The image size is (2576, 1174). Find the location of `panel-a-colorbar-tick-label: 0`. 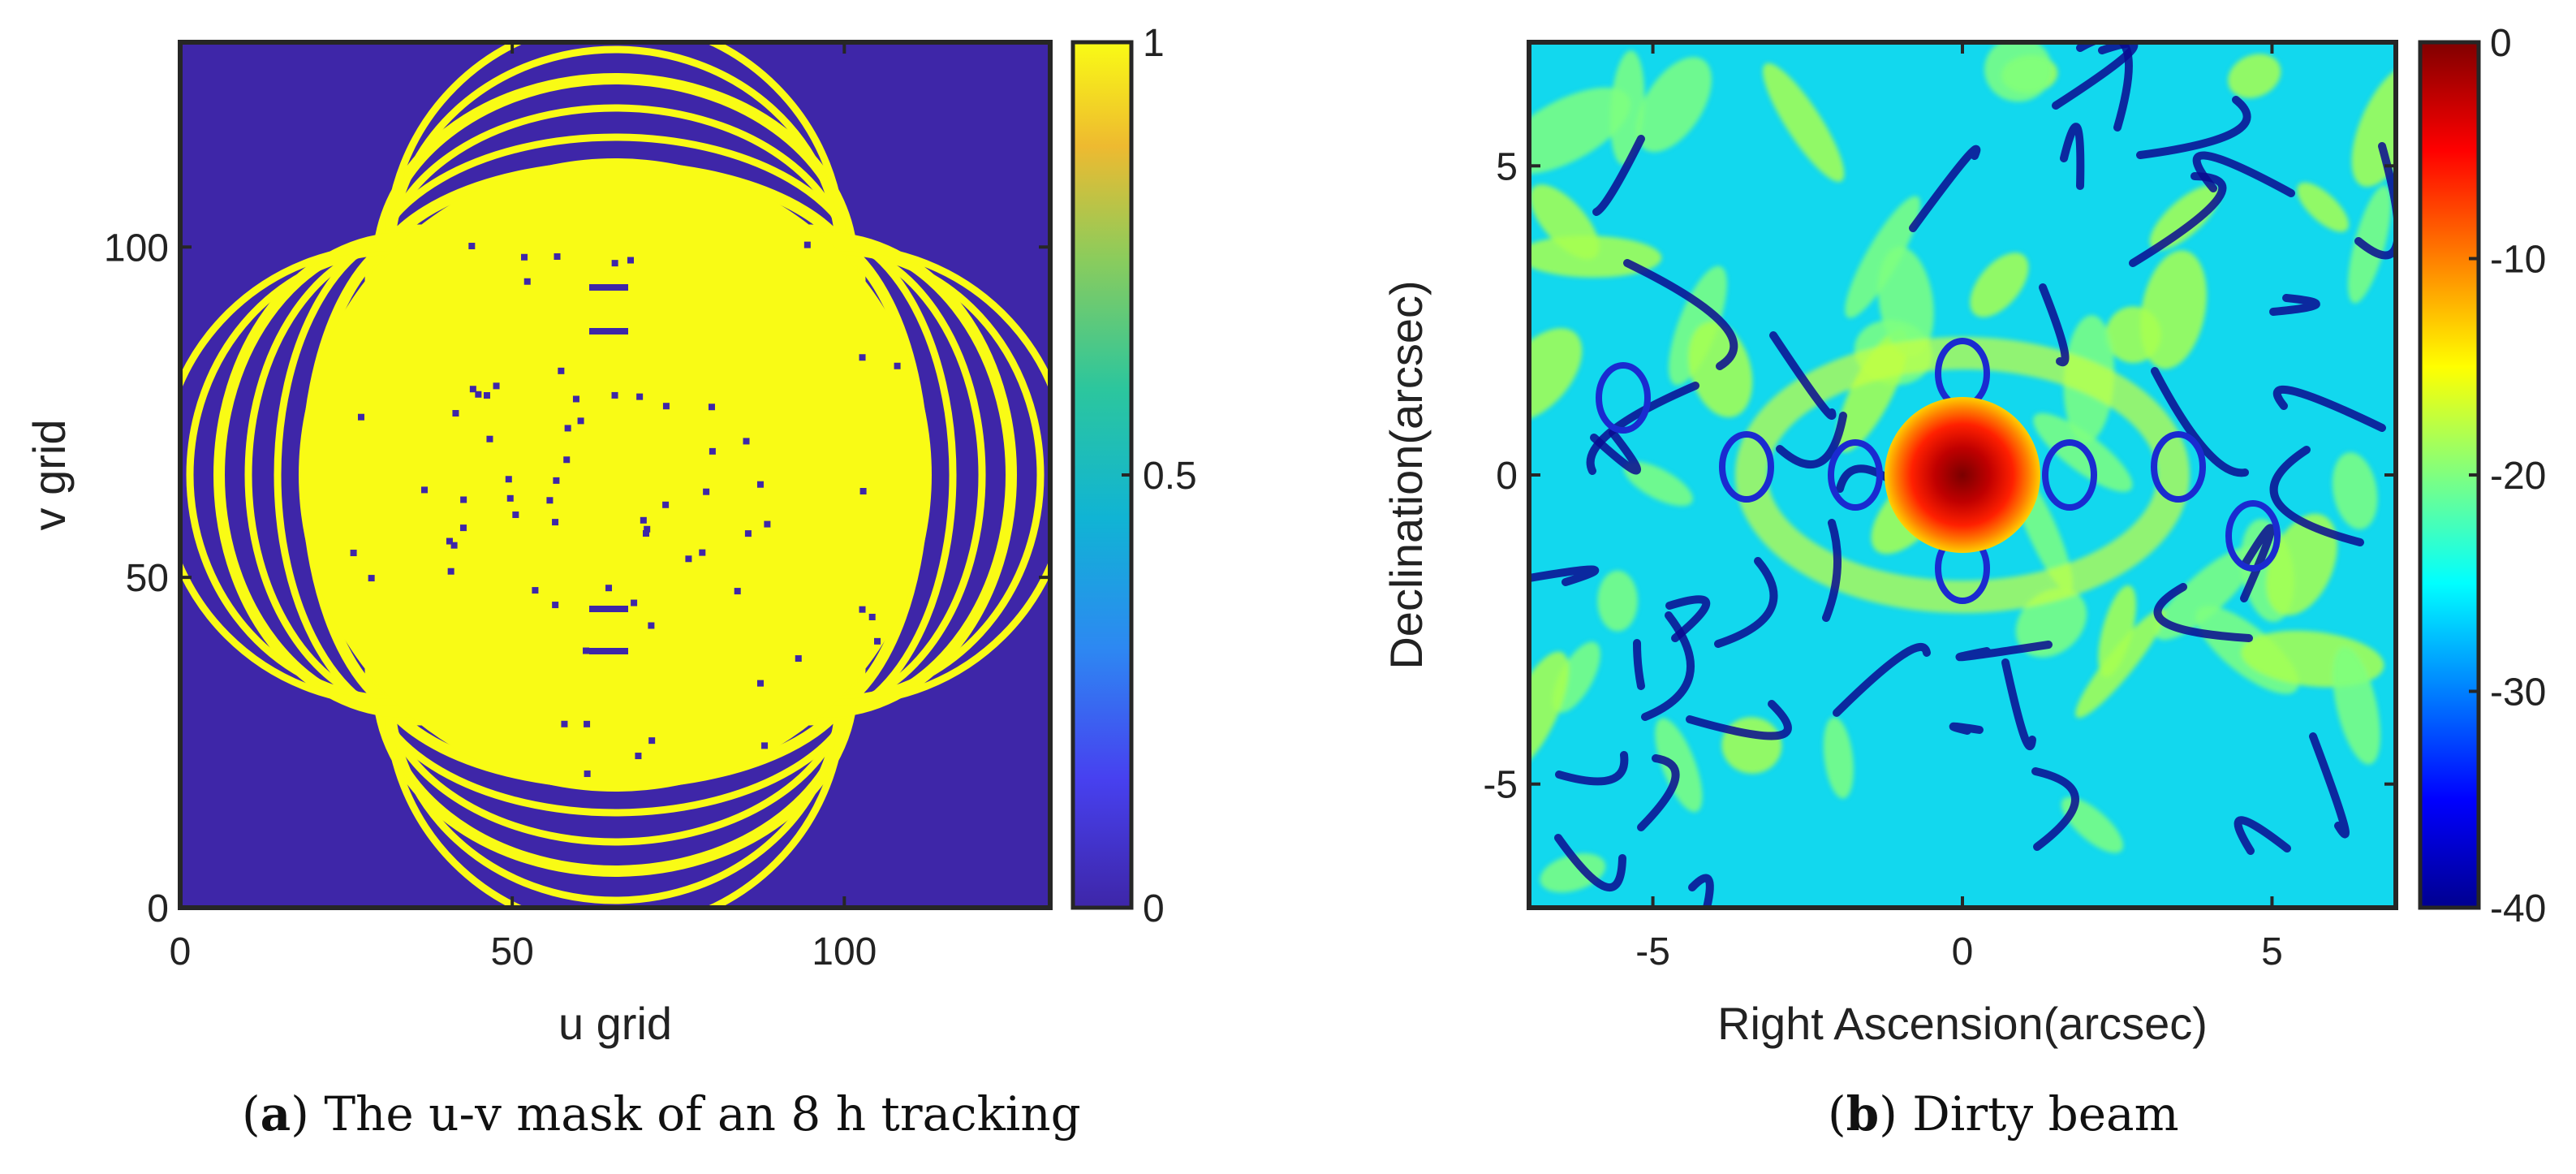

panel-a-colorbar-tick-label: 0 is located at coordinates (1154, 908).